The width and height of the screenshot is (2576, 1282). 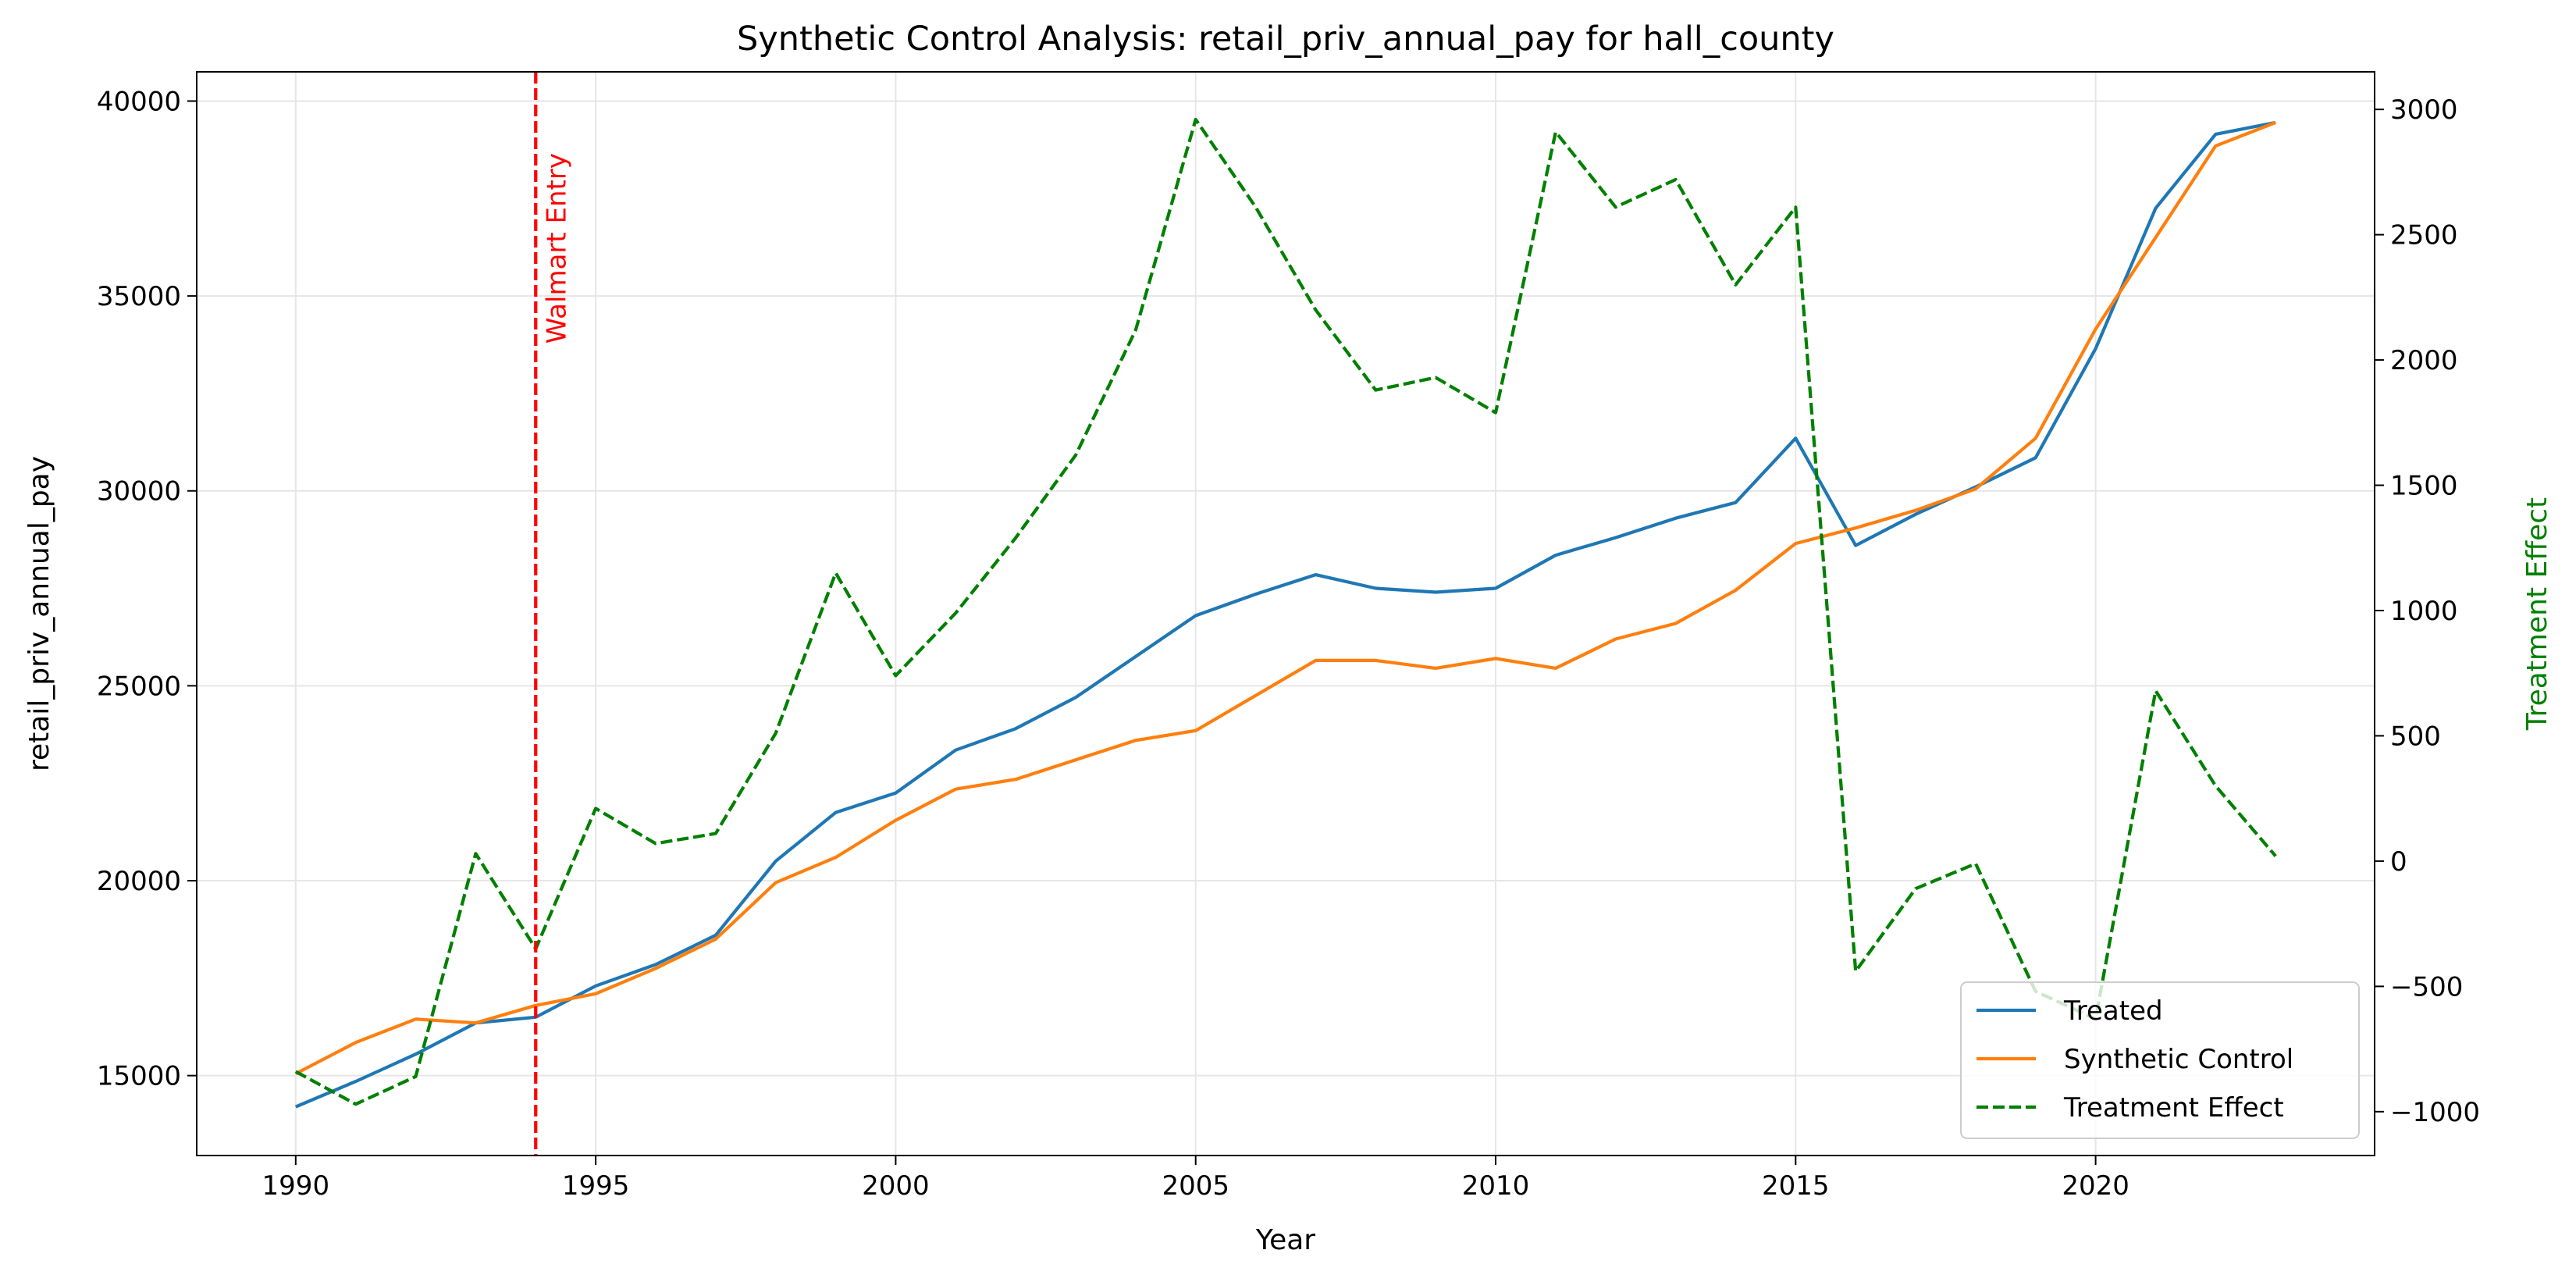 What do you see at coordinates (296, 1186) in the screenshot?
I see `x-tick-label: 1990` at bounding box center [296, 1186].